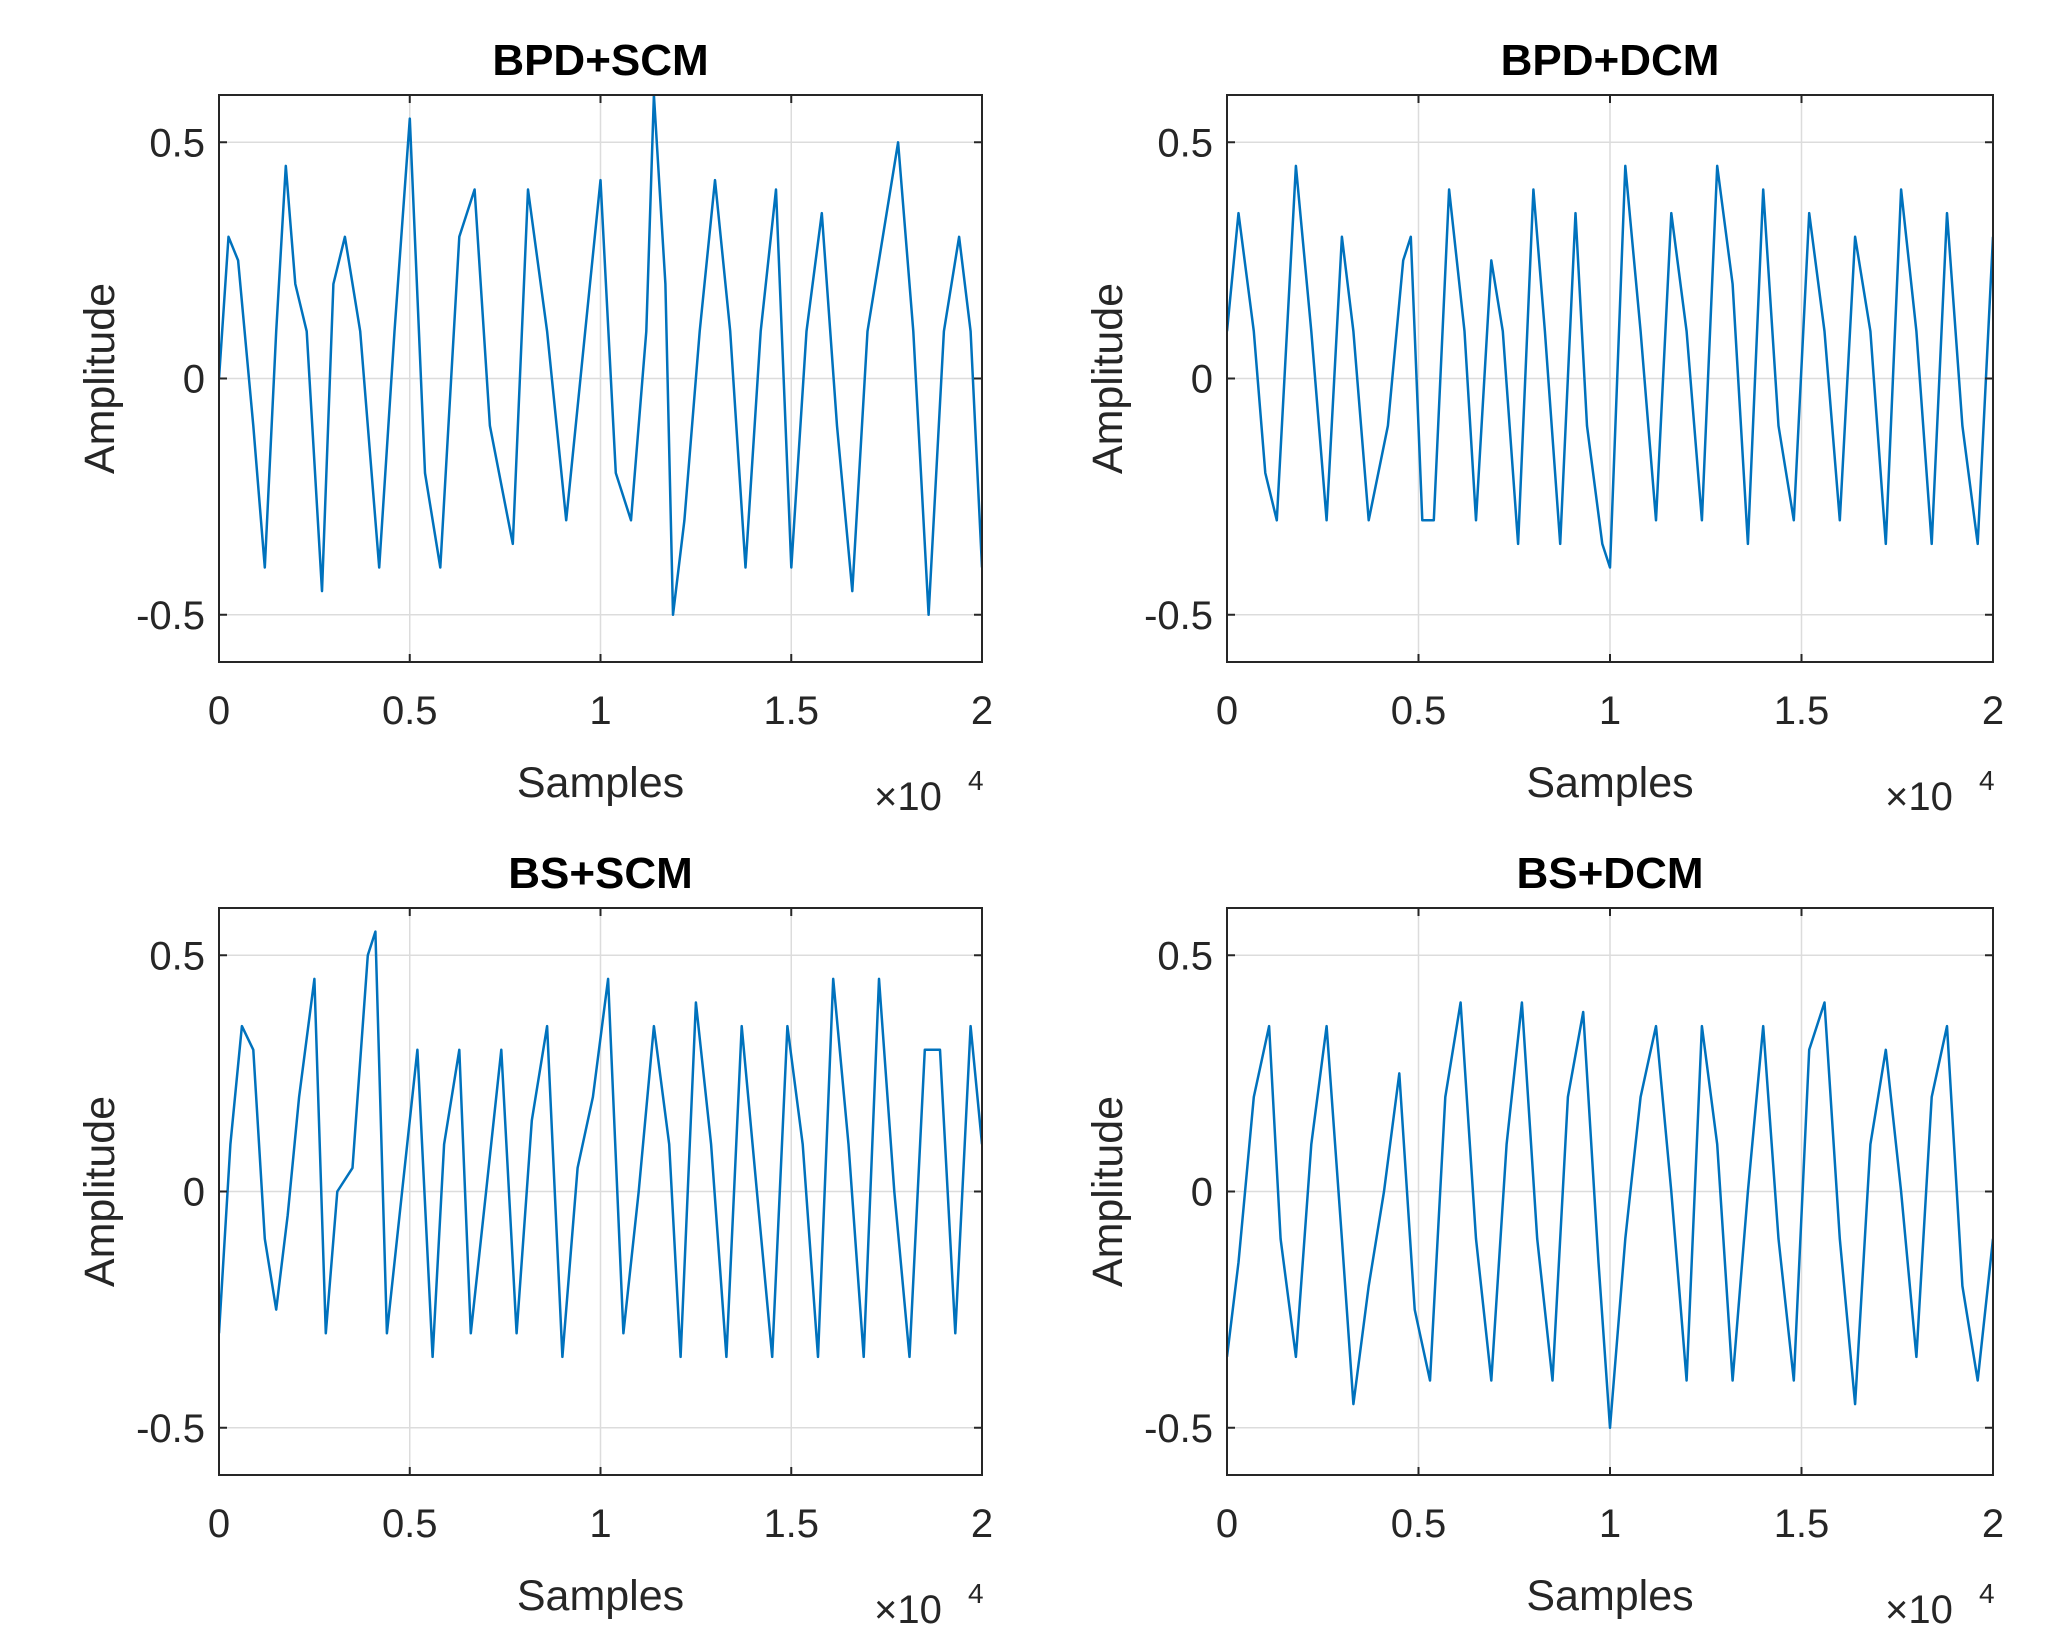 Image resolution: width=2048 pixels, height=1652 pixels. Describe the element at coordinates (1609, 873) in the screenshot. I see `chart-title: BS+DCM` at that location.